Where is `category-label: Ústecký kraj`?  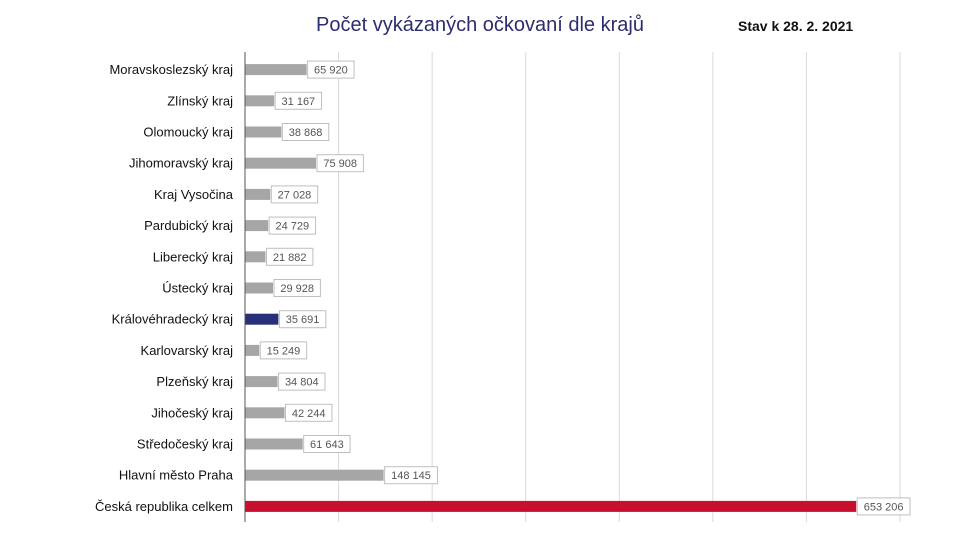
category-label: Ústecký kraj is located at coordinates (197, 288).